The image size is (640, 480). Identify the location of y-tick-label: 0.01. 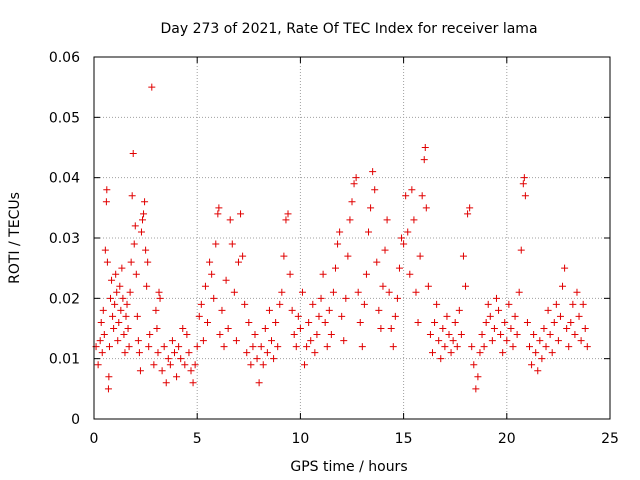
(64, 360).